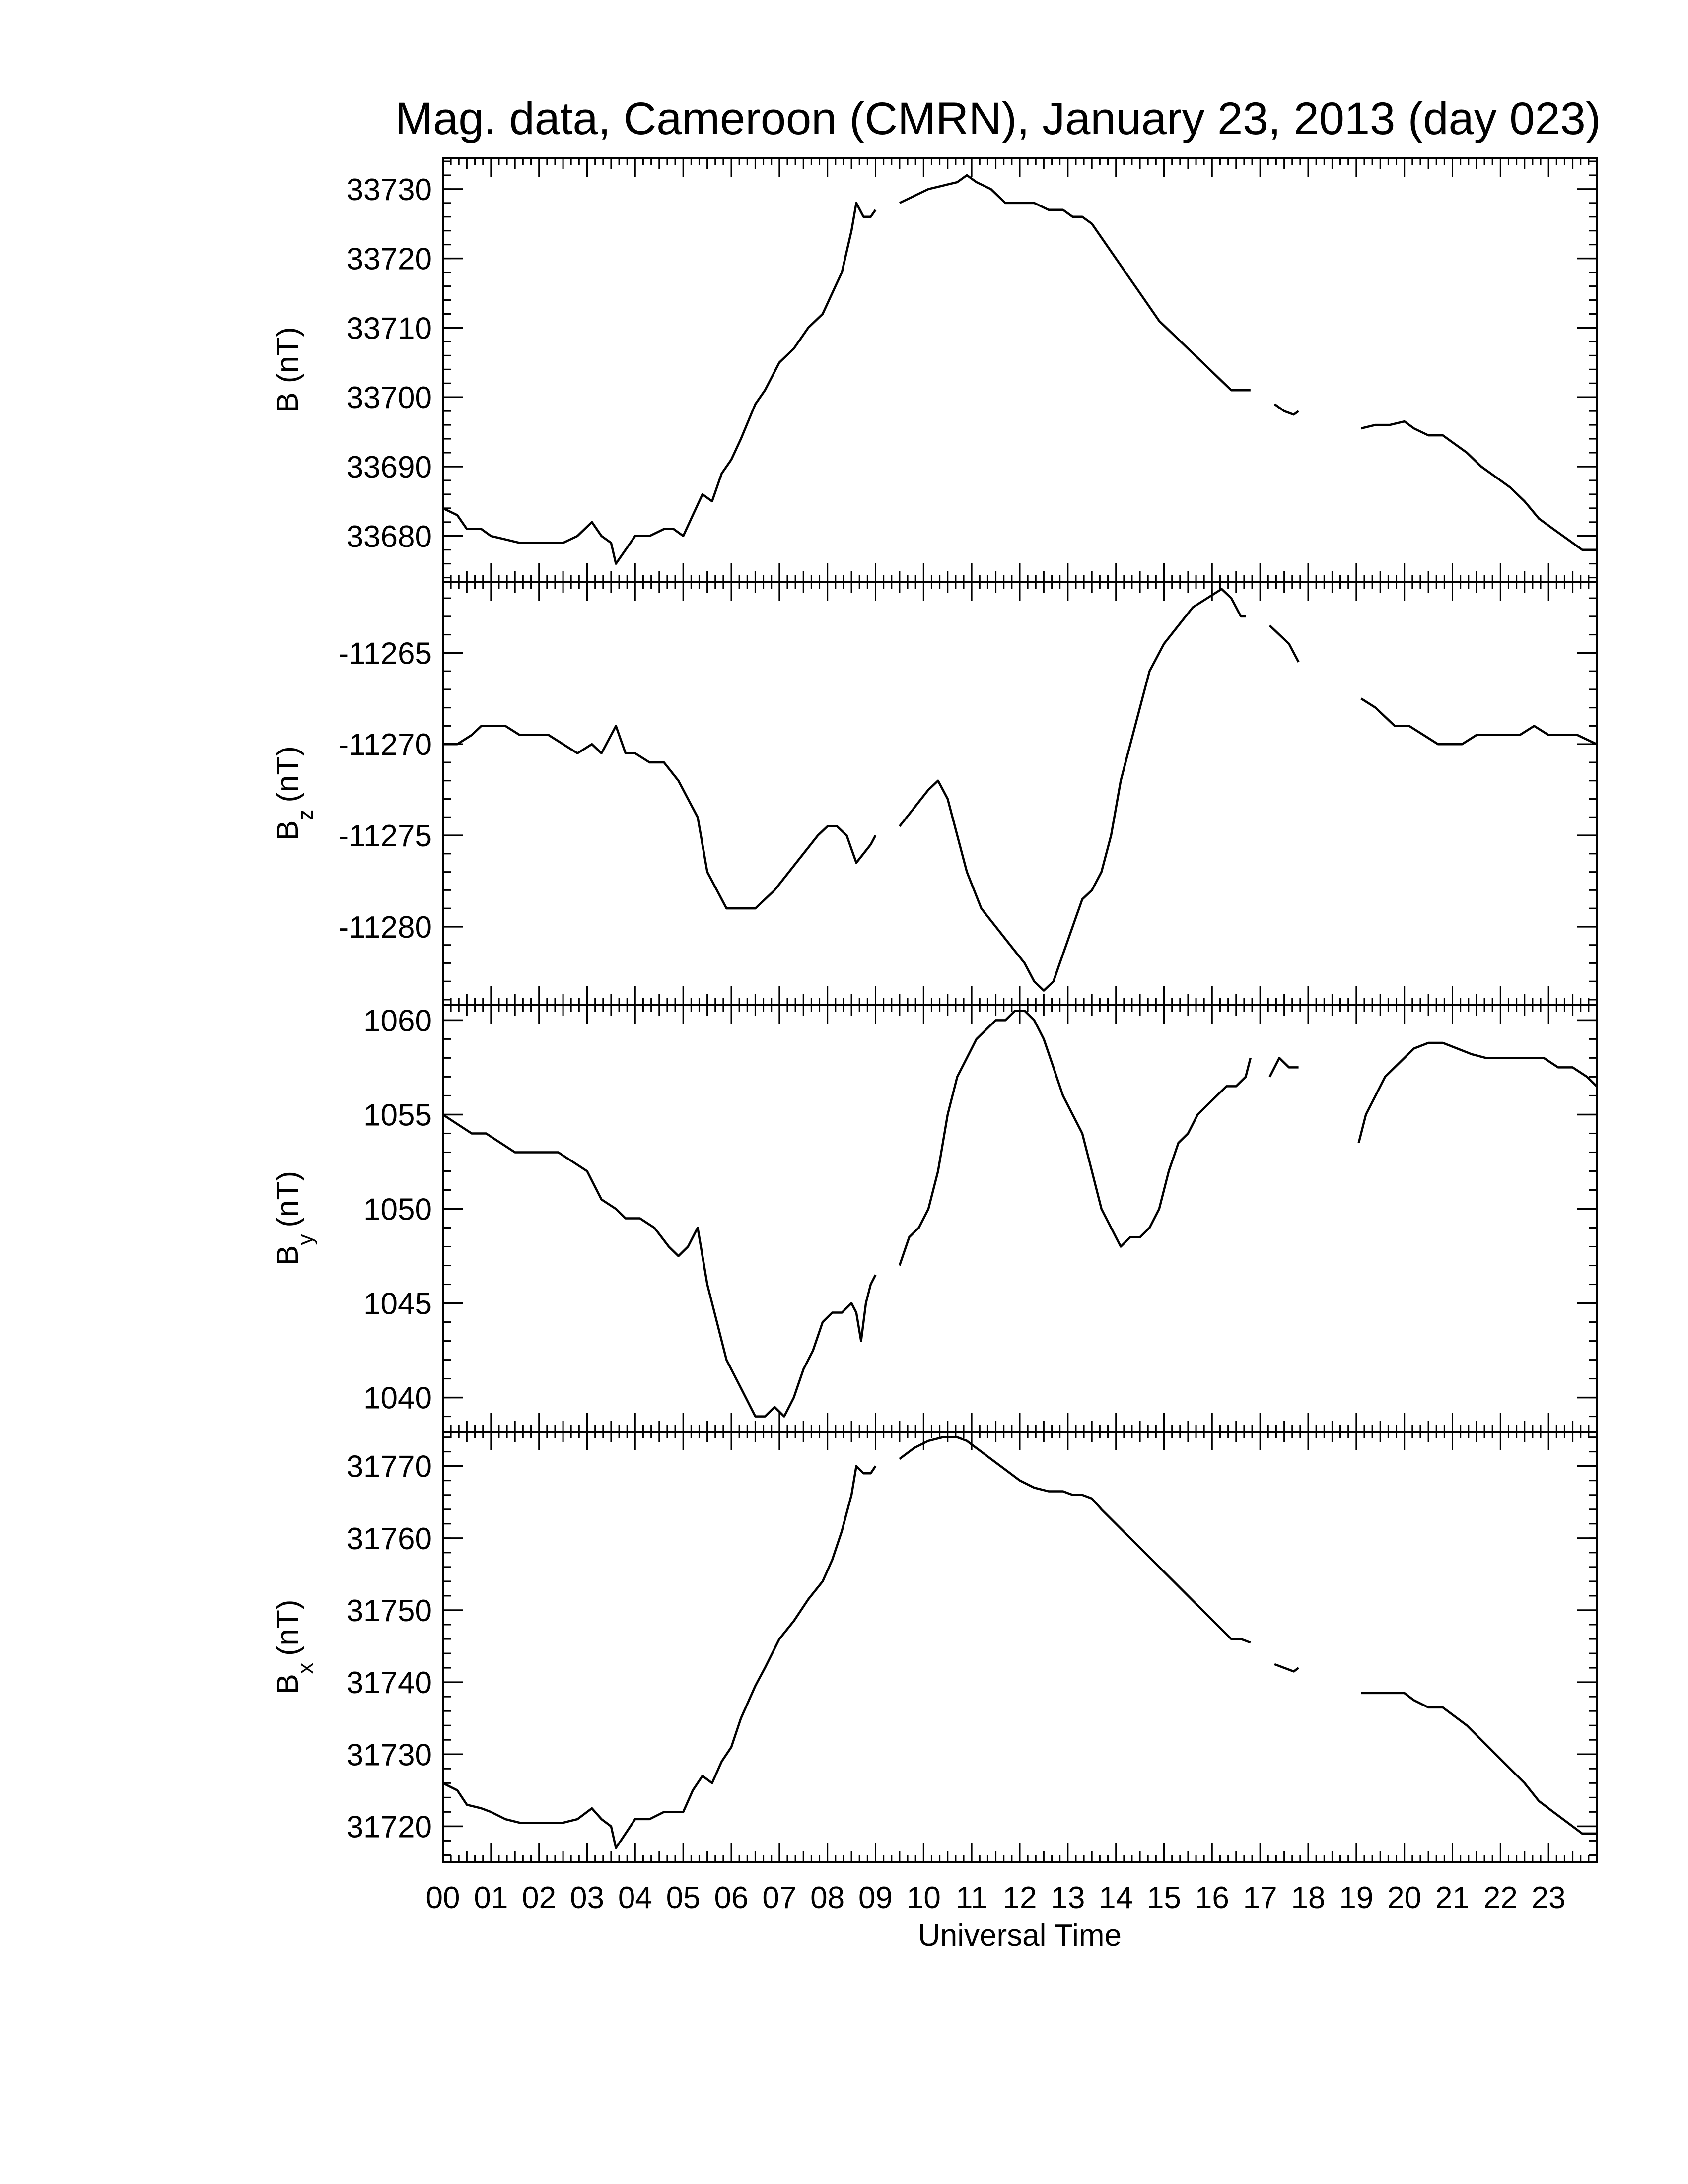  Describe the element at coordinates (389, 467) in the screenshot. I see `y-tick-label: 33690` at that location.